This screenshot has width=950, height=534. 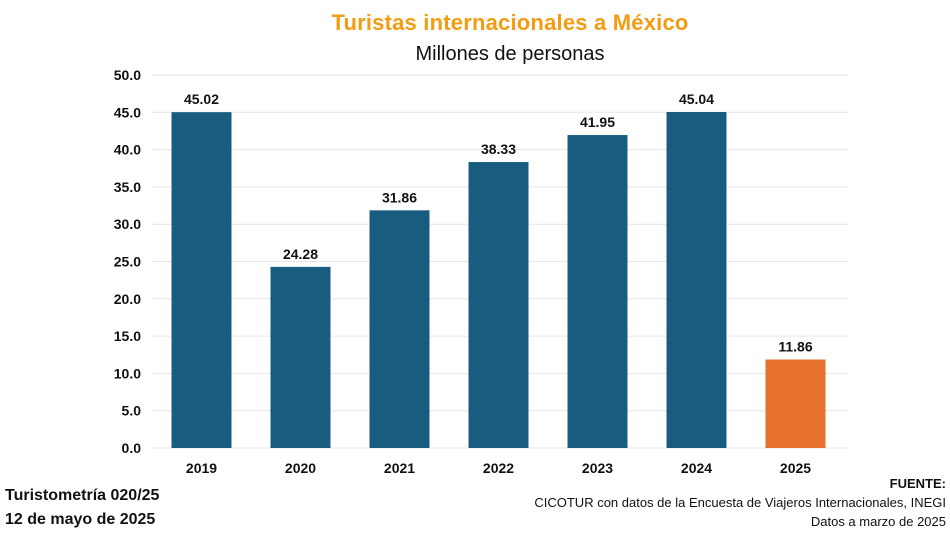 I want to click on y-tick-label: 15.0, so click(x=127, y=336).